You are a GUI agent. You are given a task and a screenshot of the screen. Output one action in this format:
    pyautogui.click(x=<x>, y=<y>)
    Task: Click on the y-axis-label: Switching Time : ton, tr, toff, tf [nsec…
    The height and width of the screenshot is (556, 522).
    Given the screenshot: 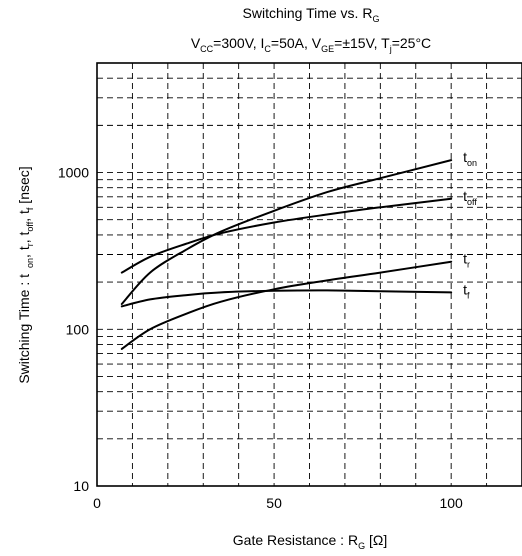 What is the action you would take?
    pyautogui.click(x=25, y=274)
    